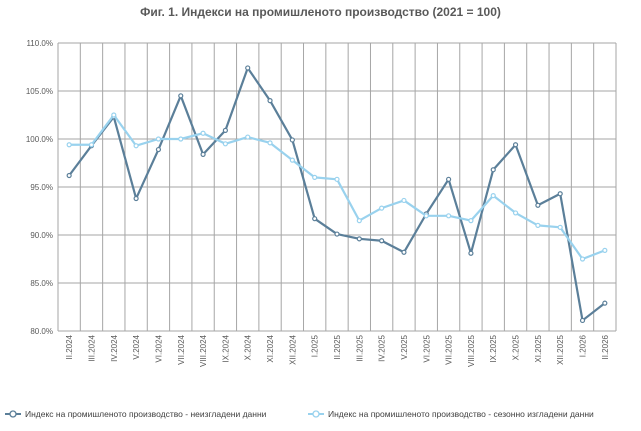 Image resolution: width=641 pixels, height=431 pixels. I want to click on x-tick-label: IV.2025, so click(382, 347).